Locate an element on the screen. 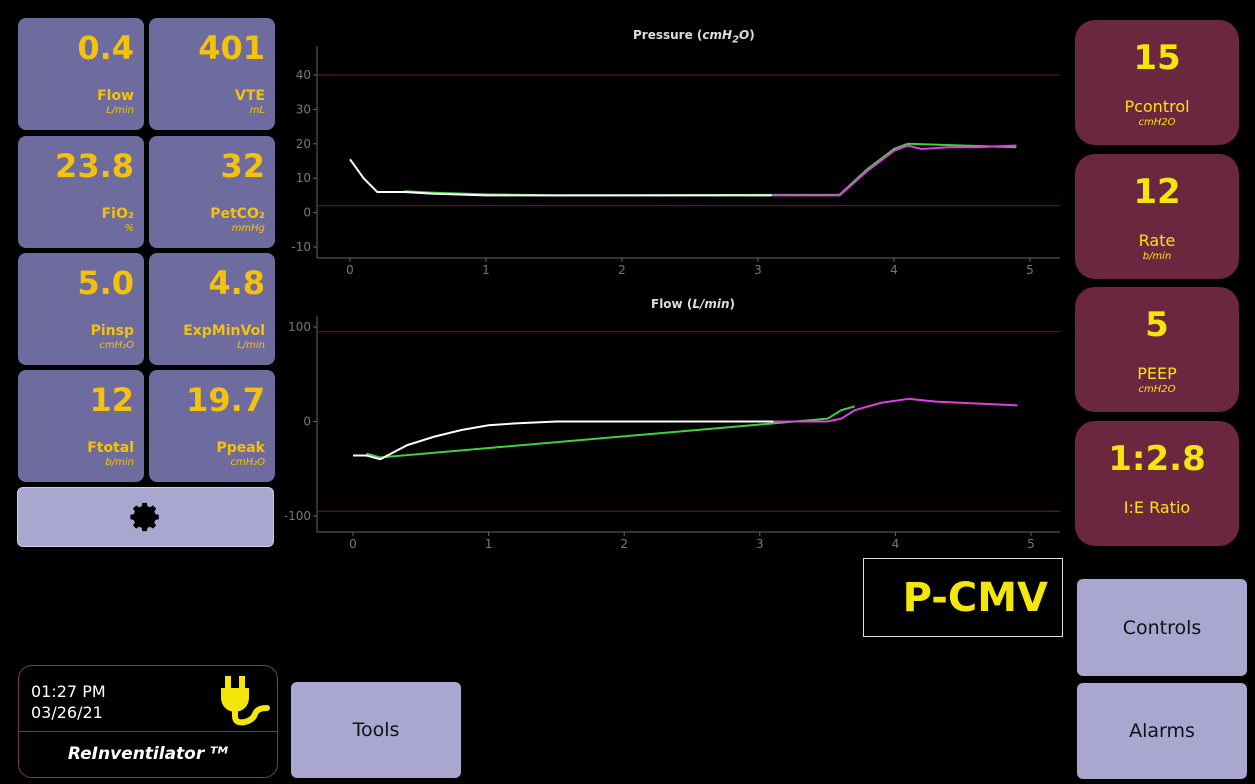 The height and width of the screenshot is (784, 1255). gear-icon is located at coordinates (144, 517).